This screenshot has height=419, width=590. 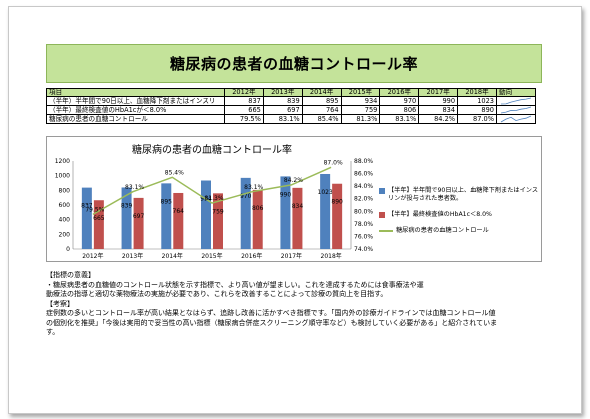 I want to click on table-cell: 665, so click(x=244, y=110).